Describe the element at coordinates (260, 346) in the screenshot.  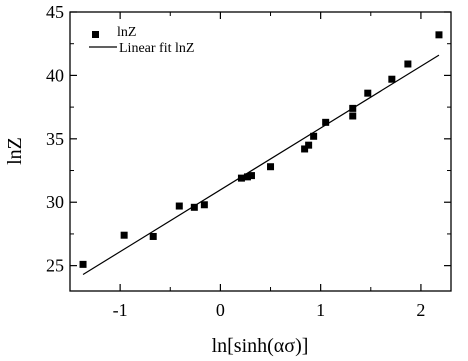
I see `x-axis-label: ln[sinh(ασ)]` at that location.